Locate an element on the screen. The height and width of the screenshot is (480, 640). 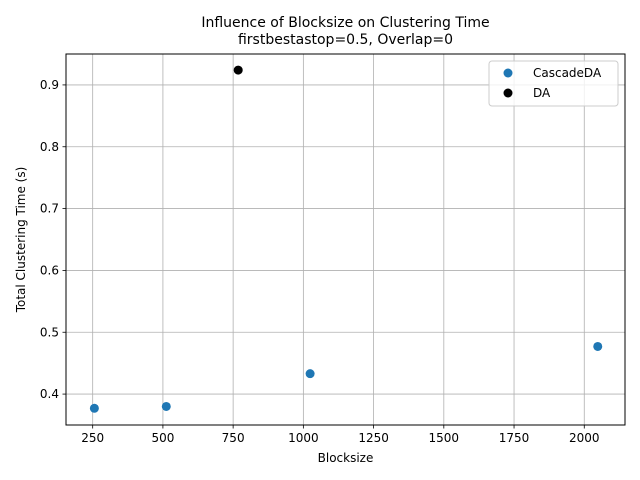
y-tick-label: 0.5 is located at coordinates (49, 332).